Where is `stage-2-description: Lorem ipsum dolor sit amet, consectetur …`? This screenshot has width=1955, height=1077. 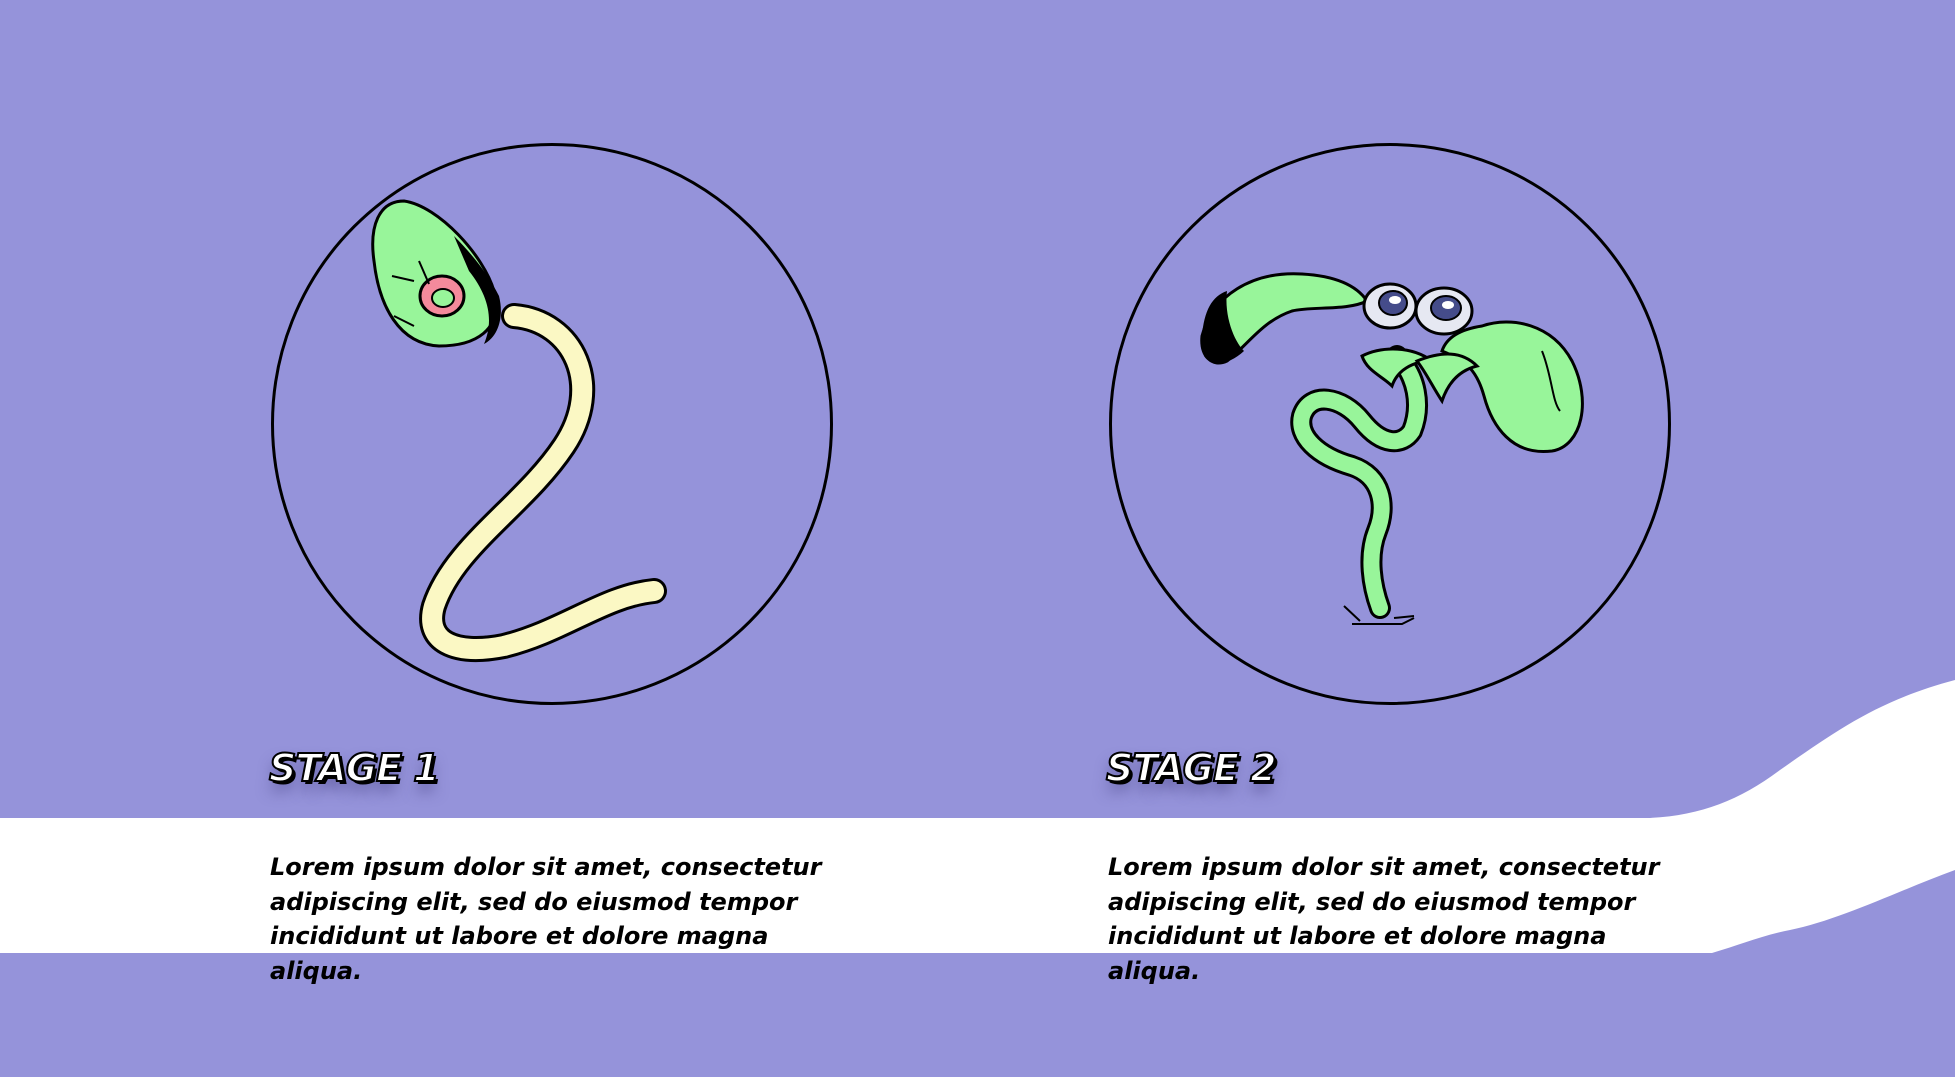 stage-2-description: Lorem ipsum dolor sit amet, consectetur … is located at coordinates (1384, 919).